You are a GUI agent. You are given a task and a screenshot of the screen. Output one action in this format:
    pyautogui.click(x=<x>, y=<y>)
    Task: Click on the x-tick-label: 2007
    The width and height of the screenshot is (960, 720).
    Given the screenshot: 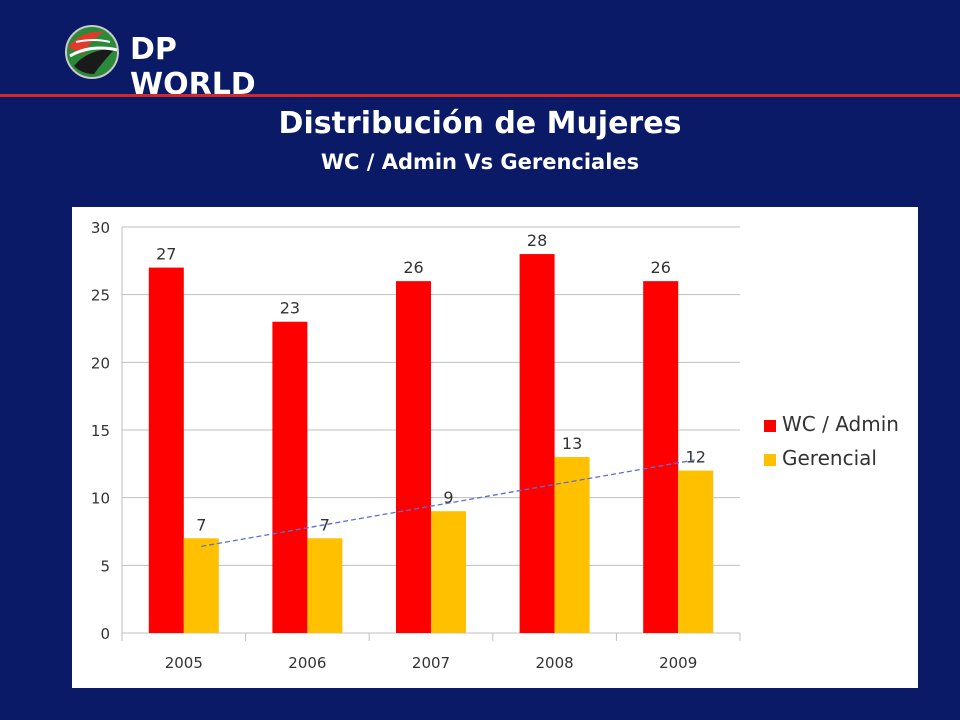 What is the action you would take?
    pyautogui.click(x=431, y=663)
    